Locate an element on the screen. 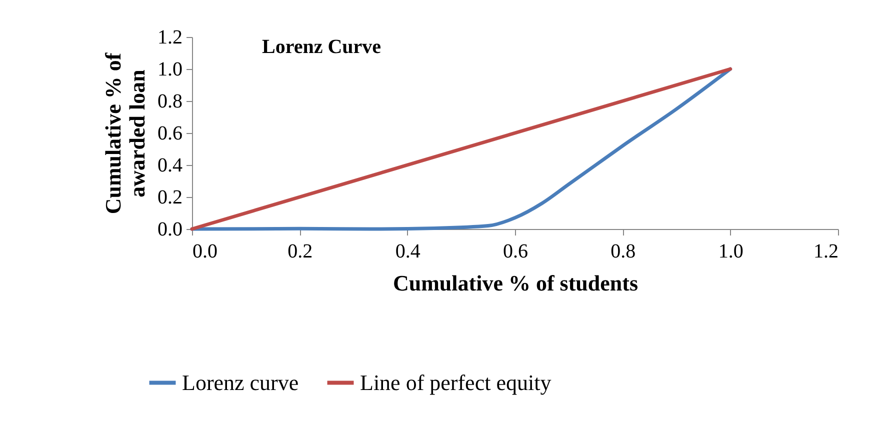  x-tick-label: 0.6 is located at coordinates (515, 251).